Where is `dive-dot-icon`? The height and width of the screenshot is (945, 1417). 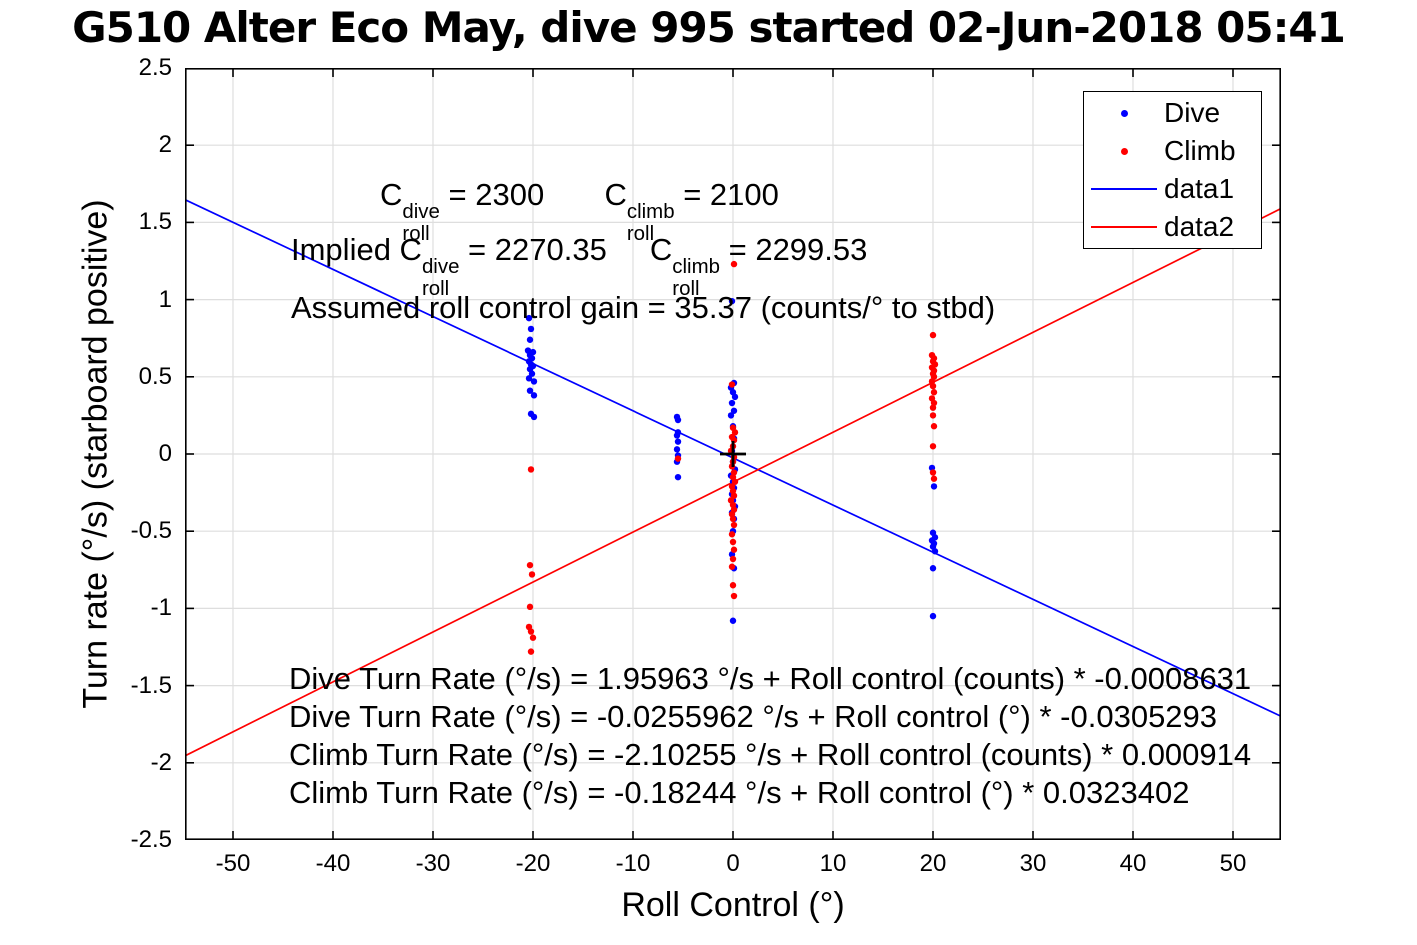
dive-dot-icon is located at coordinates (1124, 113).